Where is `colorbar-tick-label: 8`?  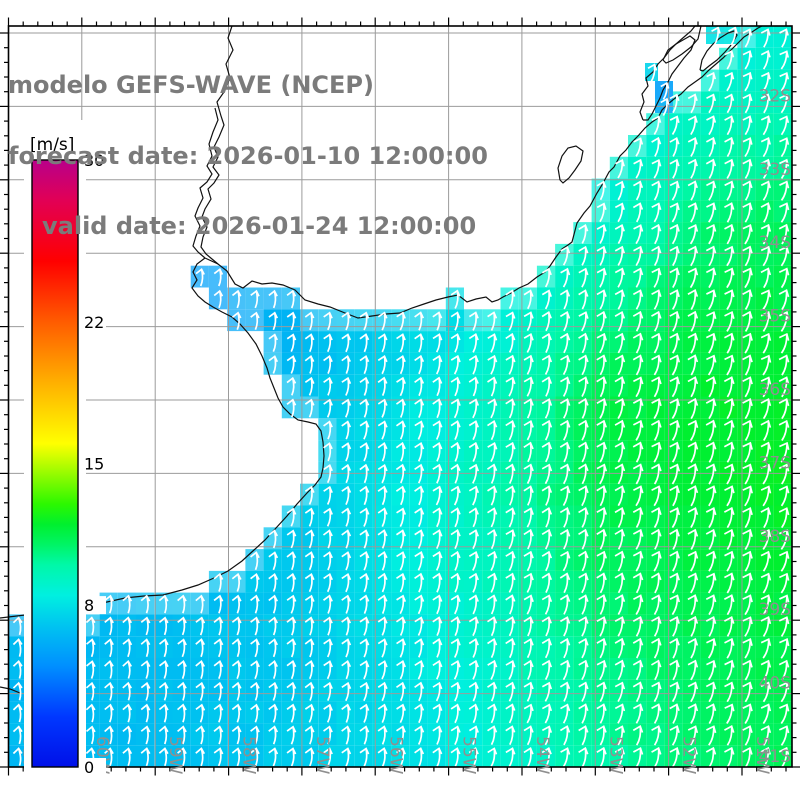
colorbar-tick-label: 8 is located at coordinates (89, 605).